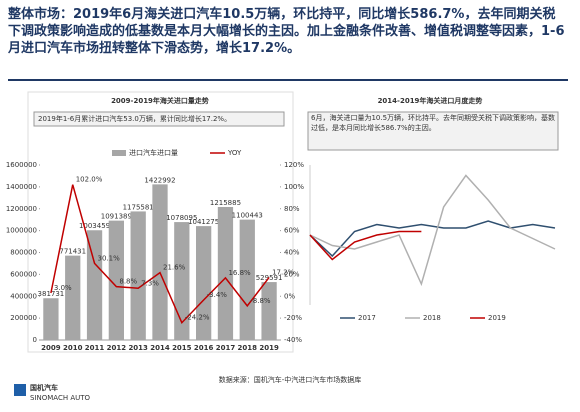 The width and height of the screenshot is (580, 412). Describe the element at coordinates (150, 283) in the screenshot. I see `yoy-label: 7.3%` at that location.